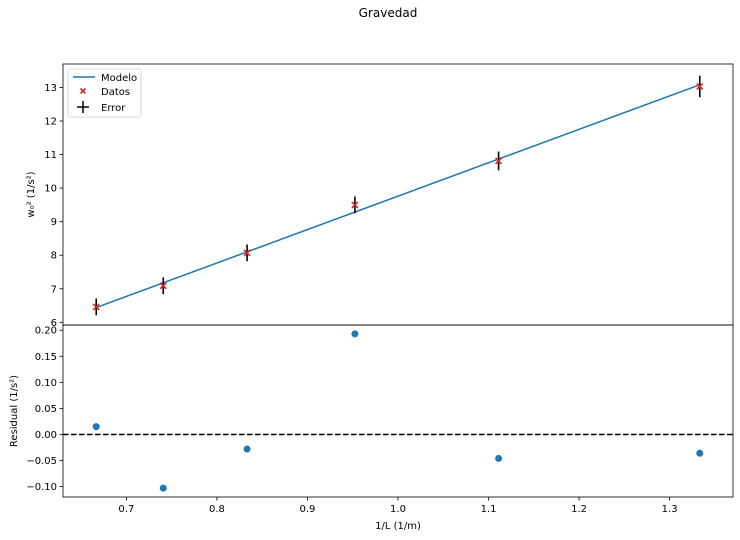 This screenshot has width=740, height=540. I want to click on x-axis-label: 1/L (1/m), so click(398, 526).